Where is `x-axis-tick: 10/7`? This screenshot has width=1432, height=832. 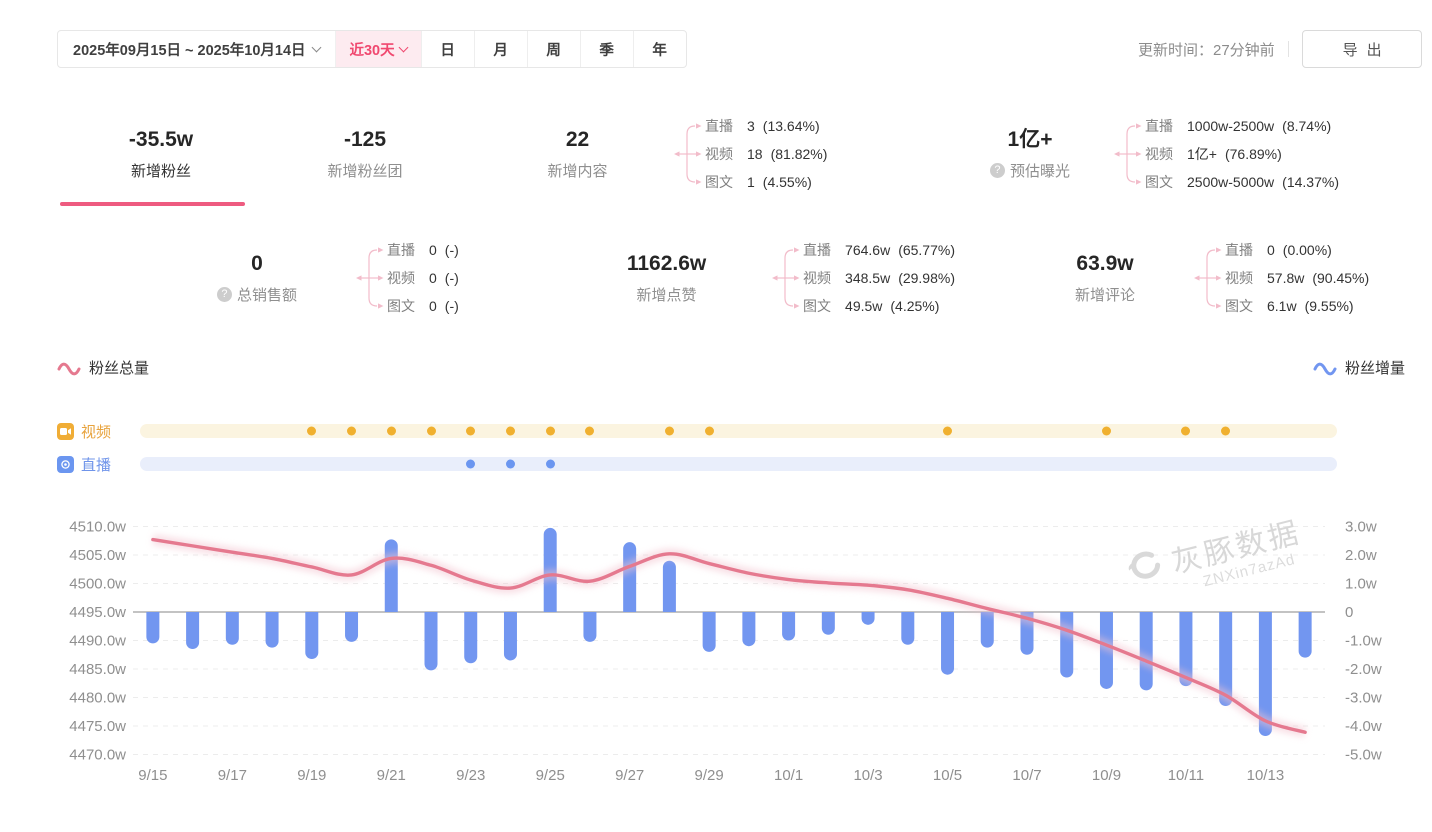
x-axis-tick: 10/7 is located at coordinates (1026, 775).